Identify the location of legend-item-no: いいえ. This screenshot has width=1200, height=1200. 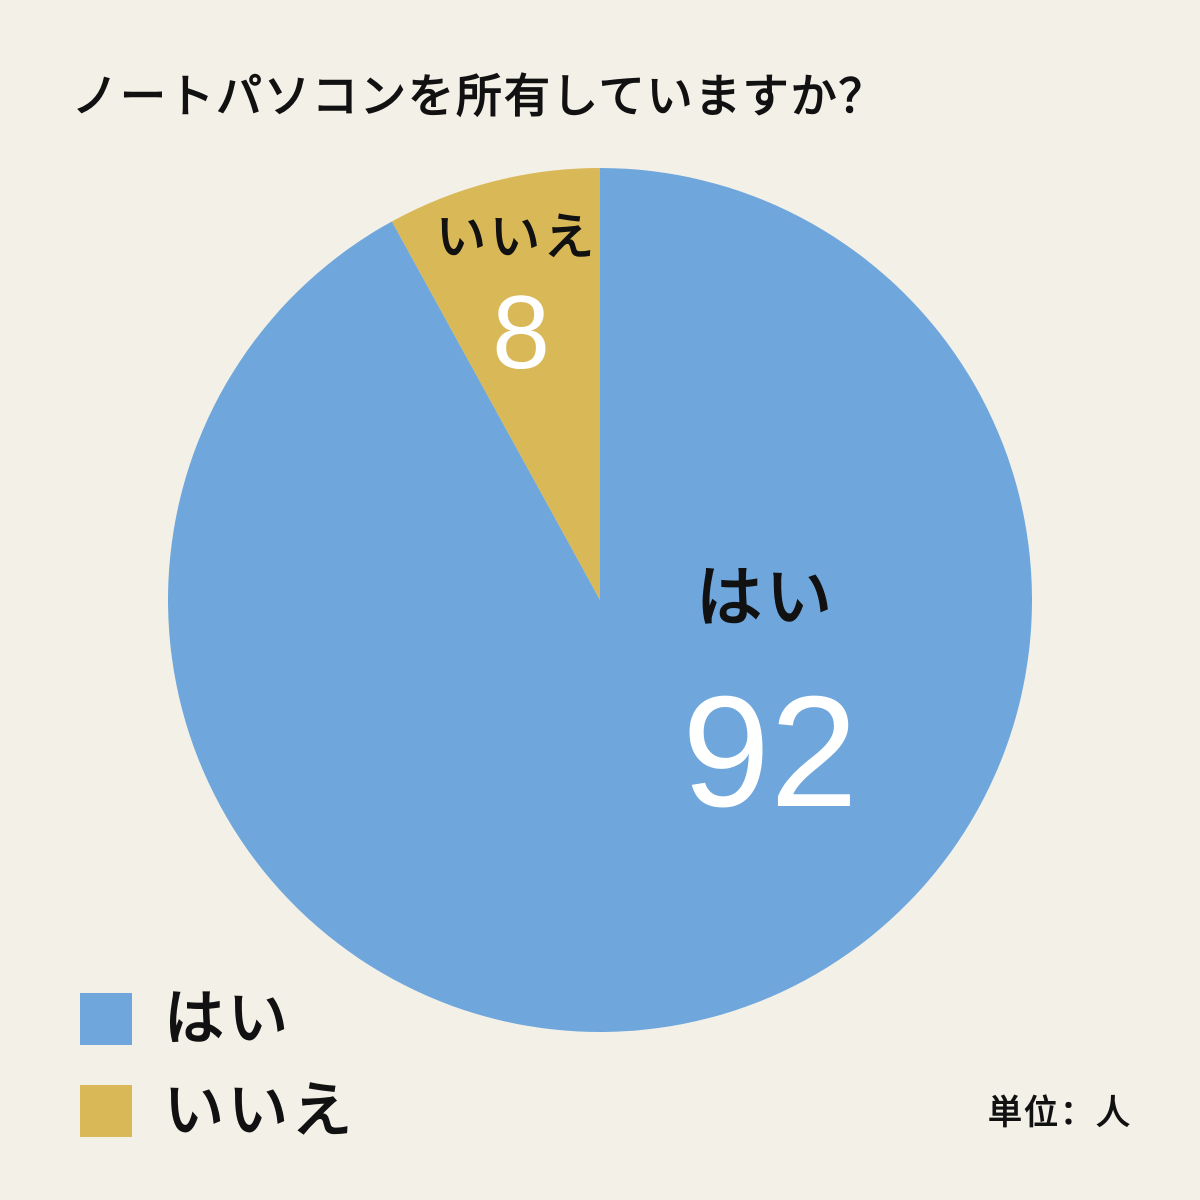
(218, 1111).